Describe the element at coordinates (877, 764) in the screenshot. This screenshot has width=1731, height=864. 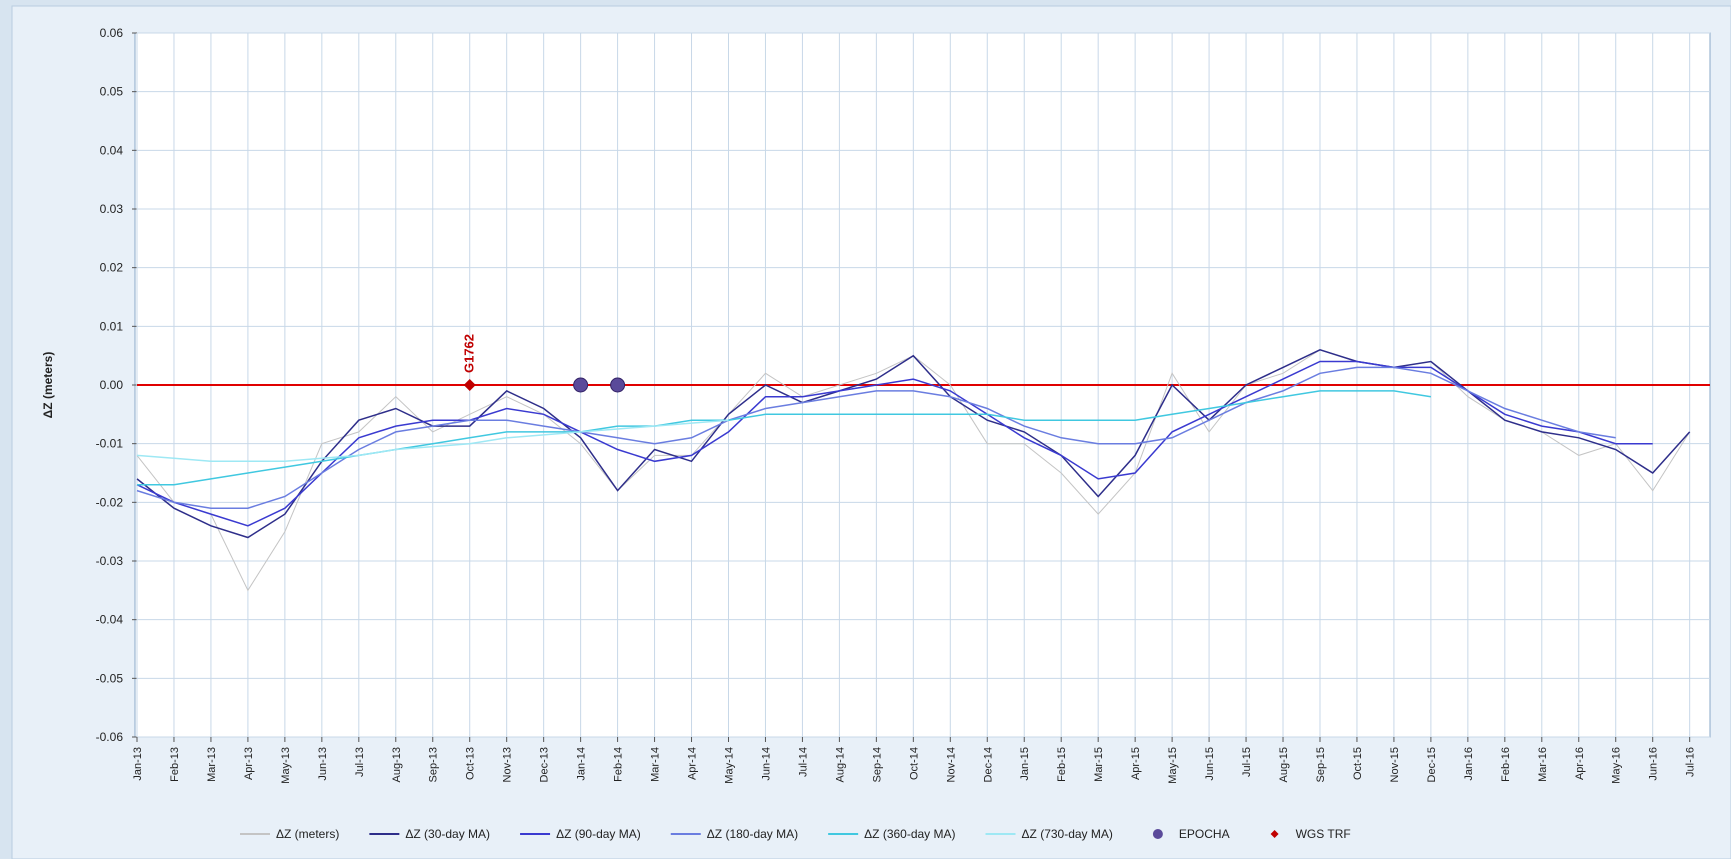
I see `x-tick-label: Sep-14` at that location.